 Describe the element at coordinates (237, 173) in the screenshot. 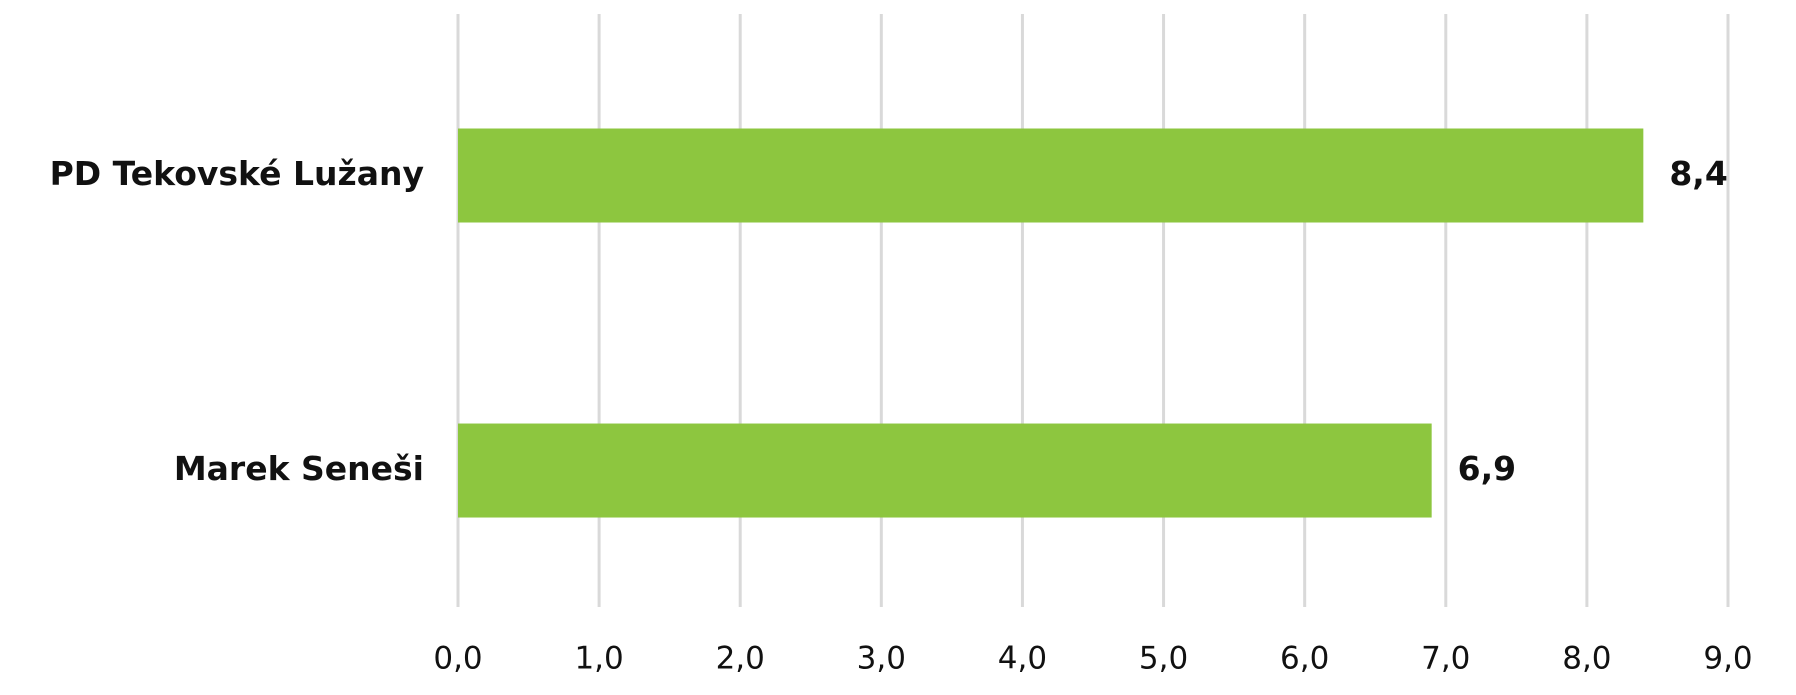

I see `category-label: PD Tekovské Lužany` at that location.